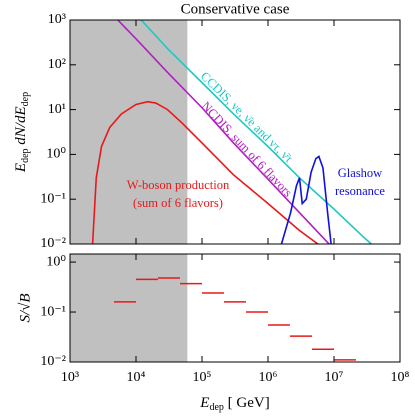  I want to click on shaded-region, so click(129, 308).